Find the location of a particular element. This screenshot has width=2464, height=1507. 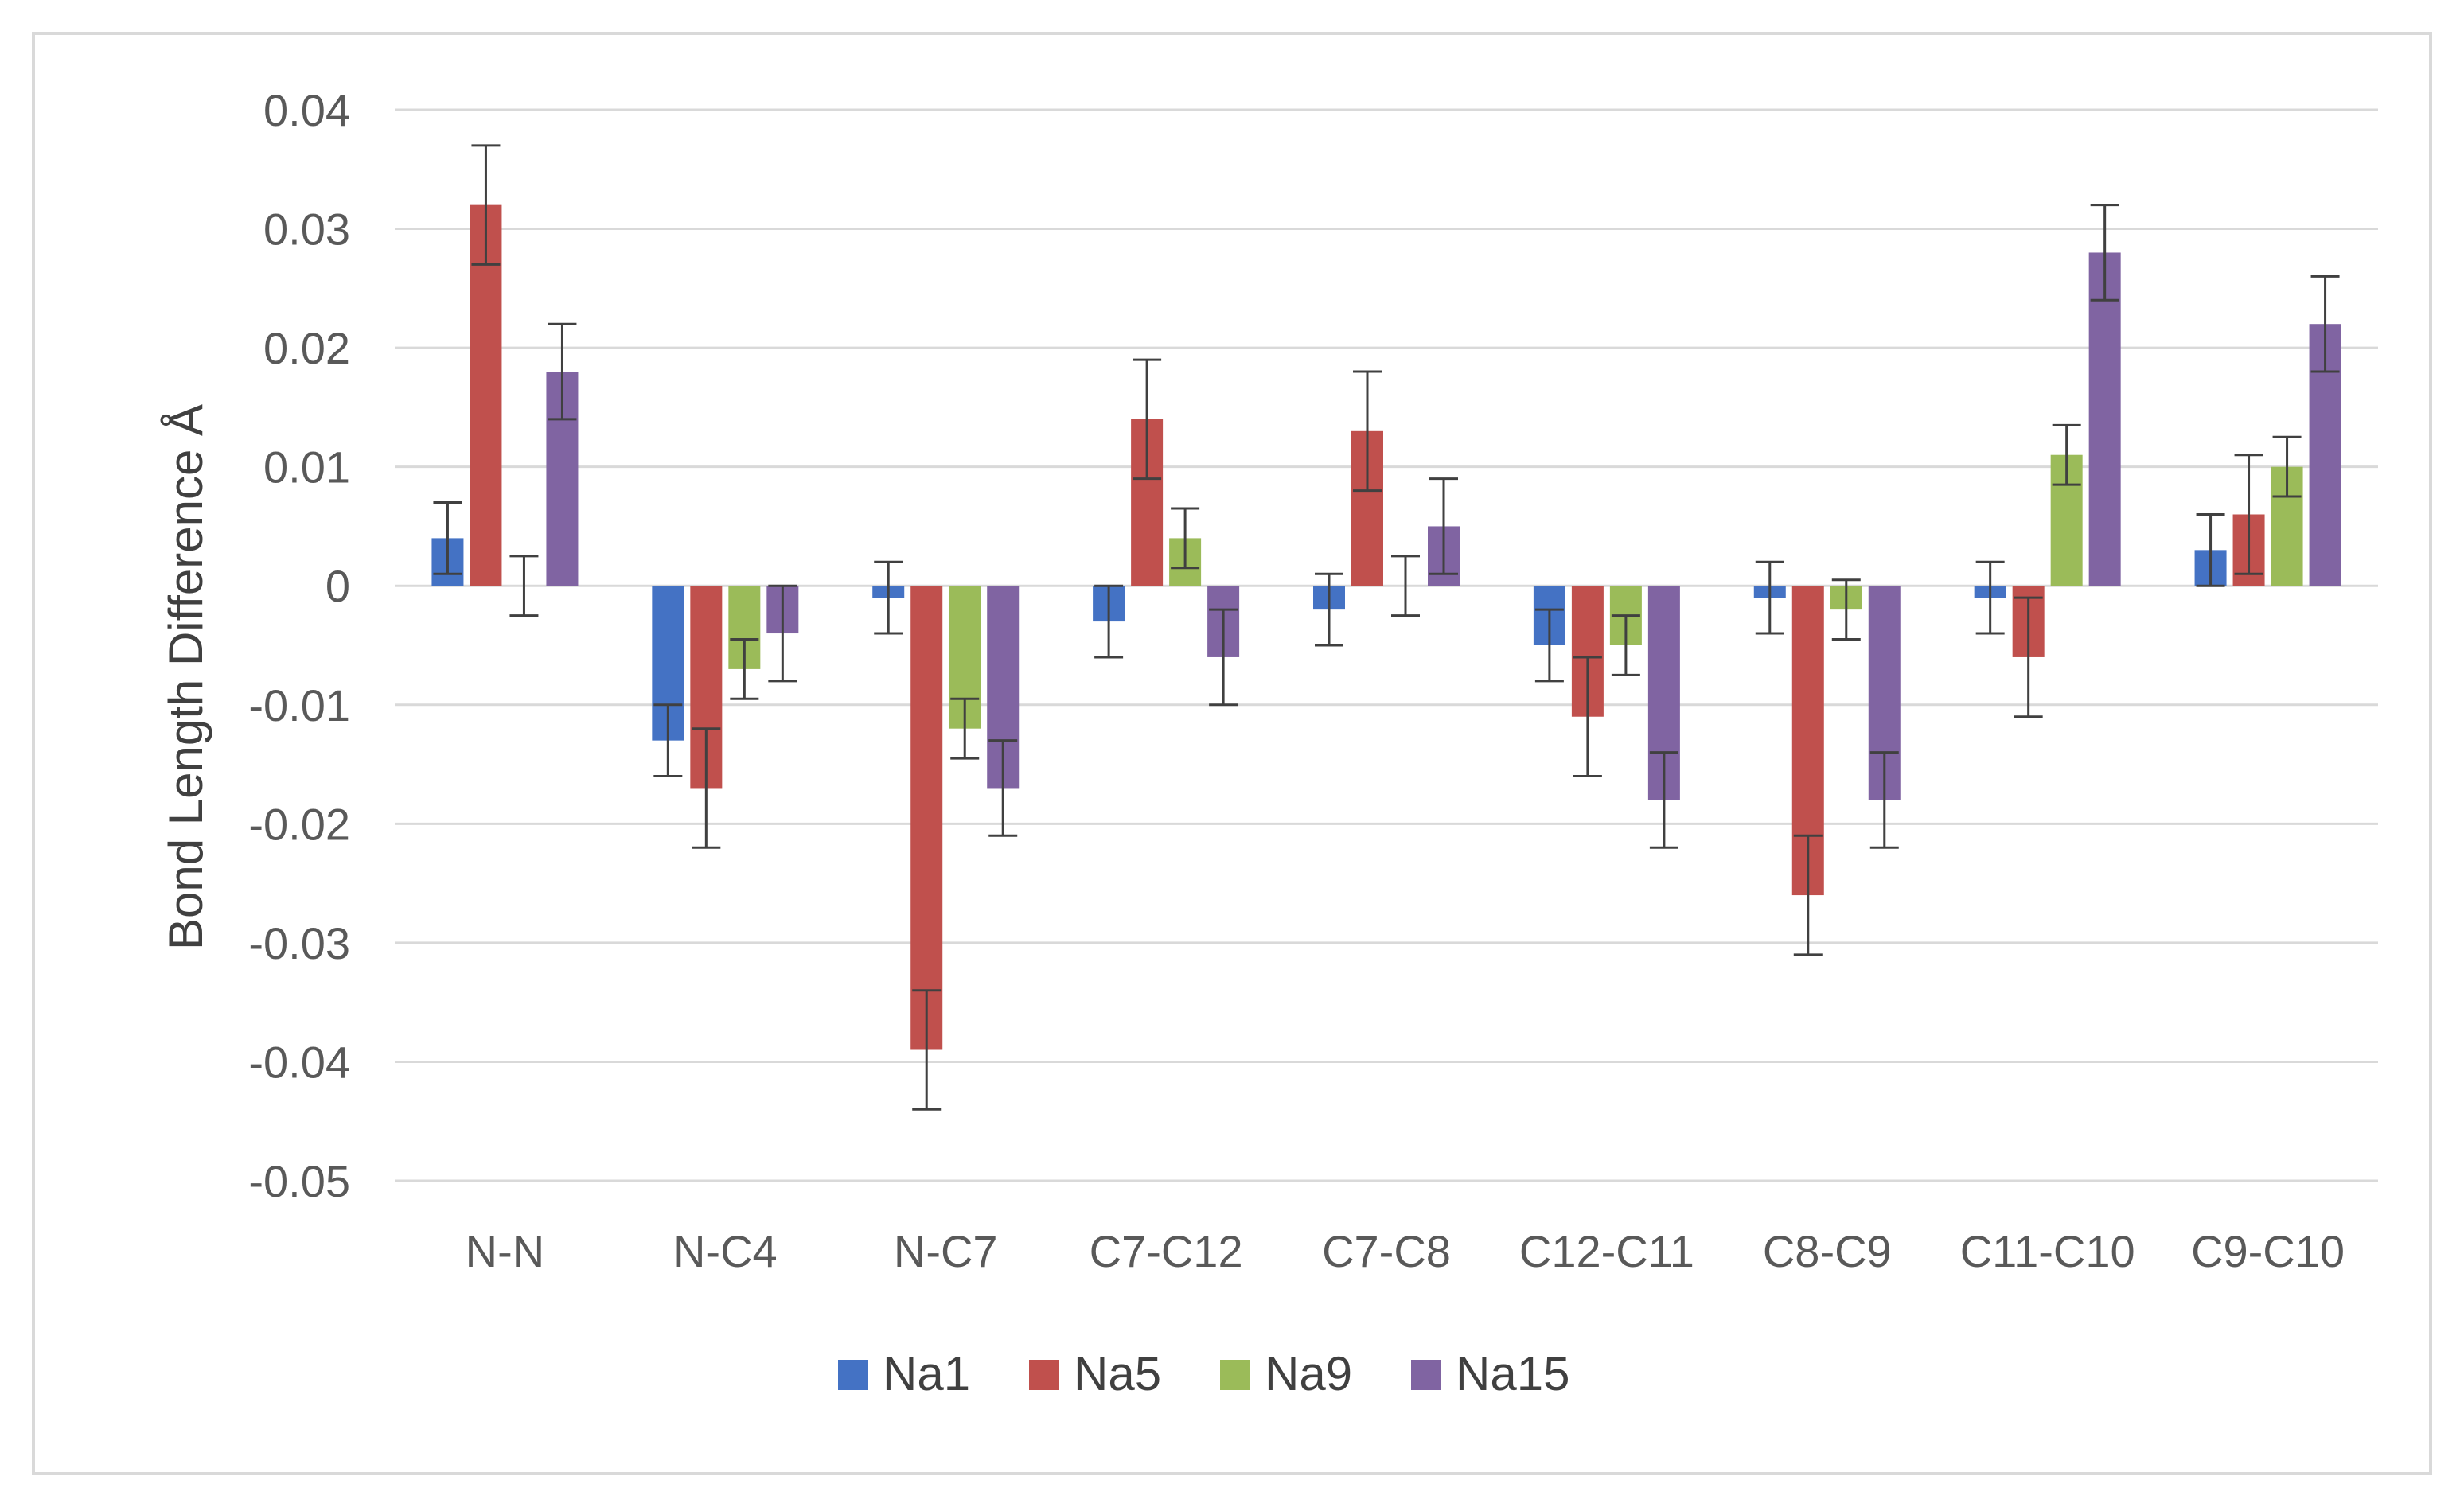

error-bar-na5-n-n is located at coordinates (486, 205).